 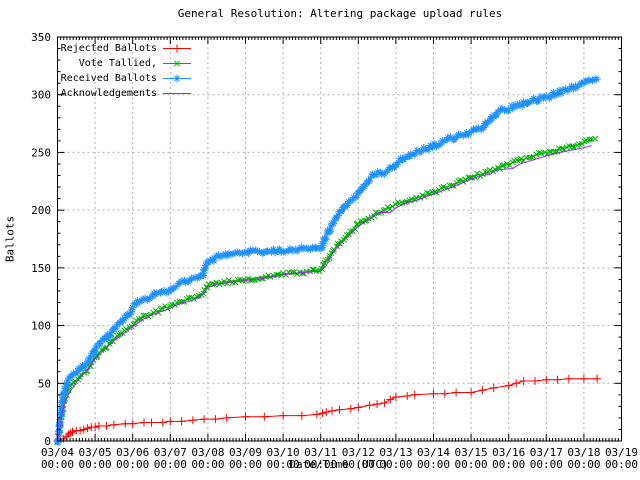 I want to click on svg-text: 03/15, so click(x=471, y=452).